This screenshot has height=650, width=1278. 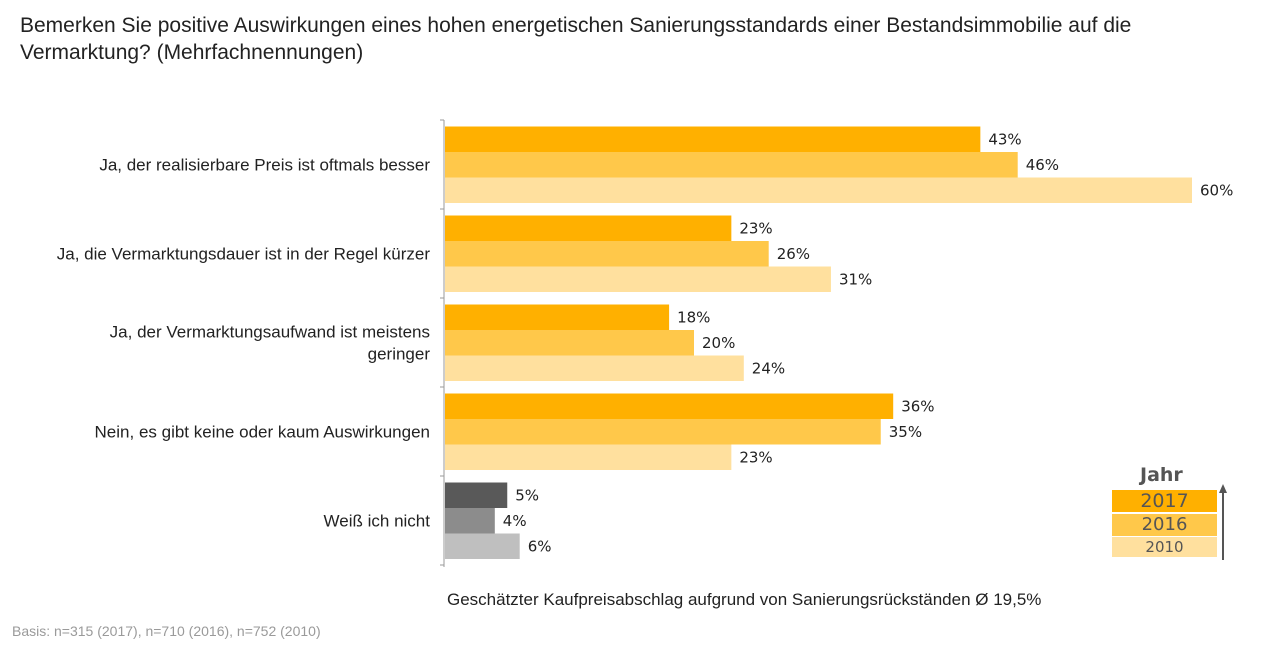 I want to click on category-label-line: Ja, der Vermarktungsaufwand ist meistens, so click(x=270, y=332).